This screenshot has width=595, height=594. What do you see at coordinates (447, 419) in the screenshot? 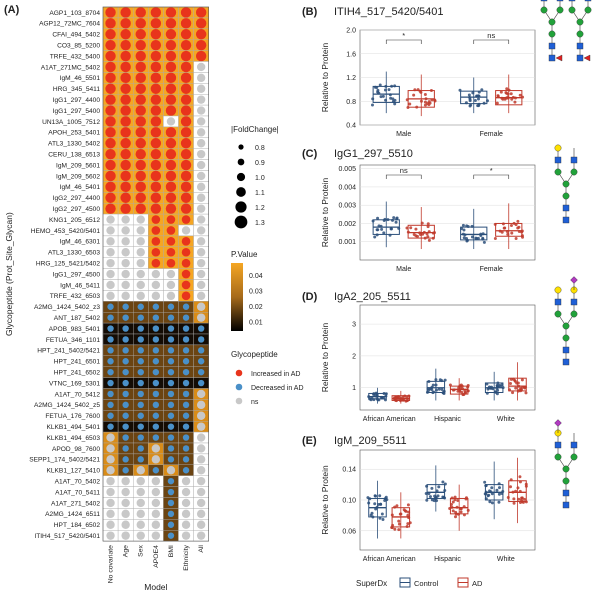
I see `x-tick-label: Hispanic` at bounding box center [447, 419].